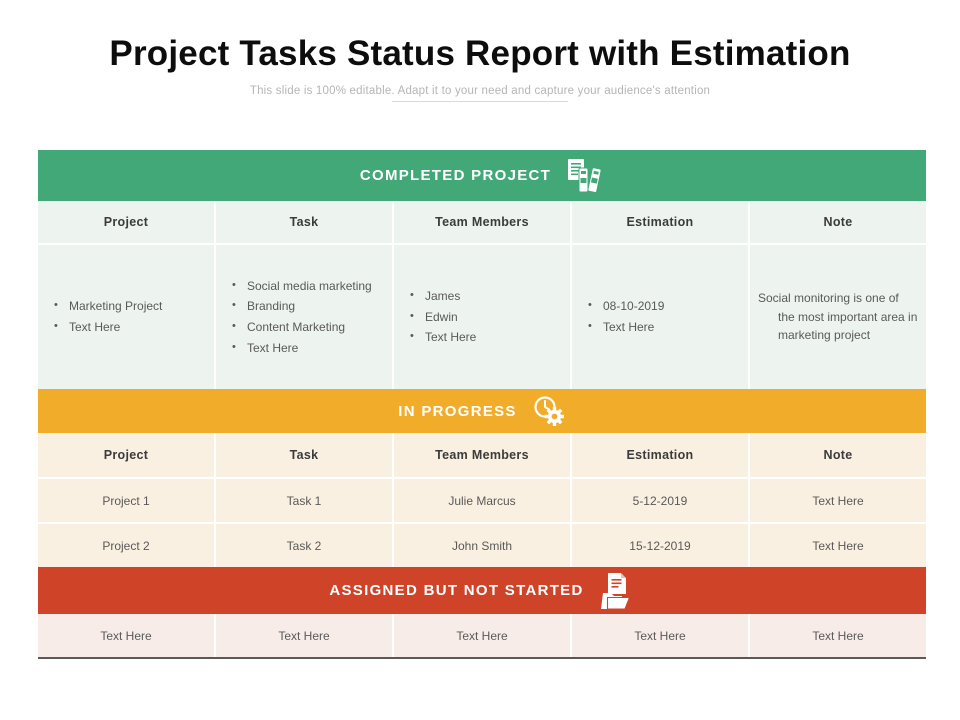 The width and height of the screenshot is (960, 720). I want to click on bullet-item: Marketing Project, so click(108, 306).